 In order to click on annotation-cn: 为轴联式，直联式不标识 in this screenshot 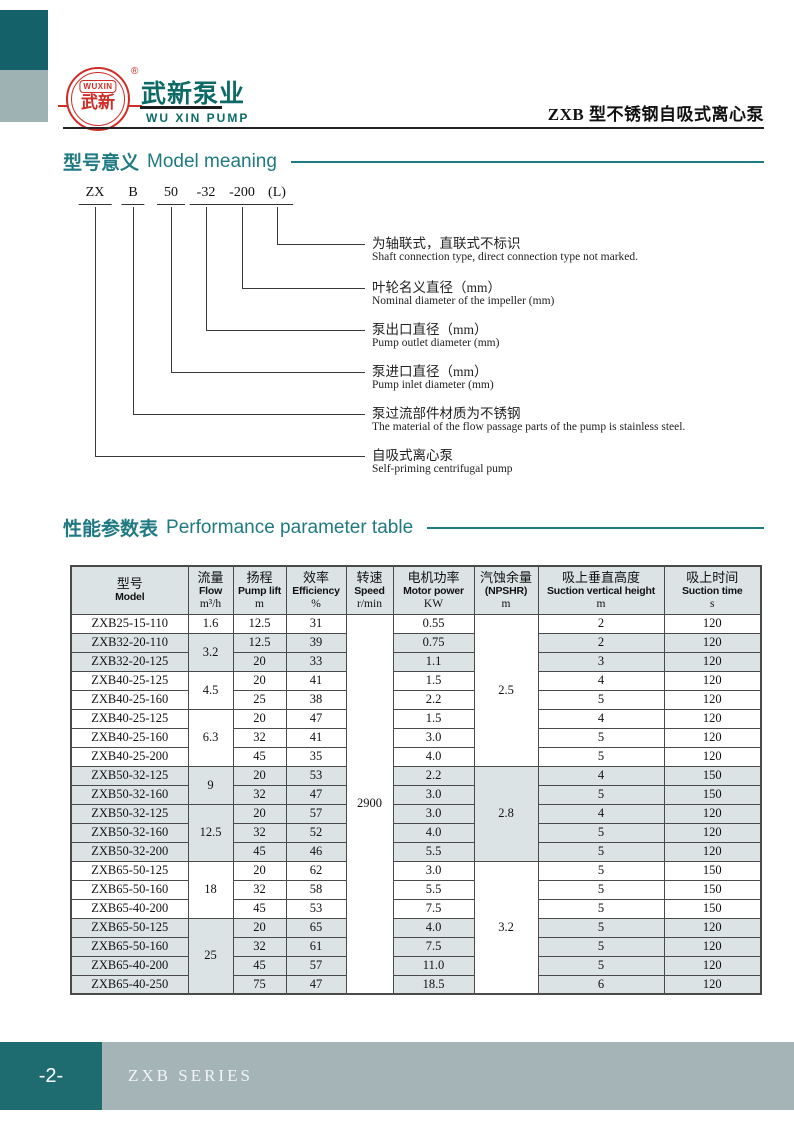, I will do `click(446, 243)`.